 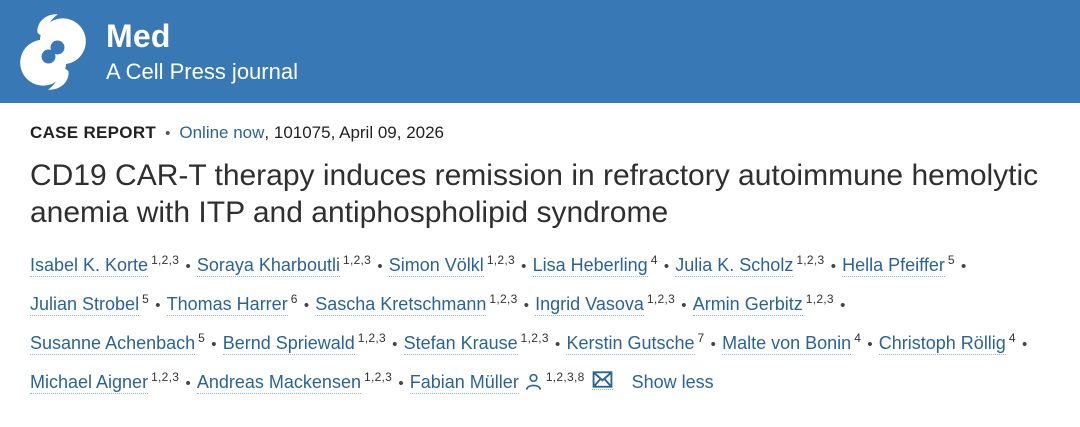 I want to click on author-item: Malte von Bonin 4 •, so click(x=800, y=343).